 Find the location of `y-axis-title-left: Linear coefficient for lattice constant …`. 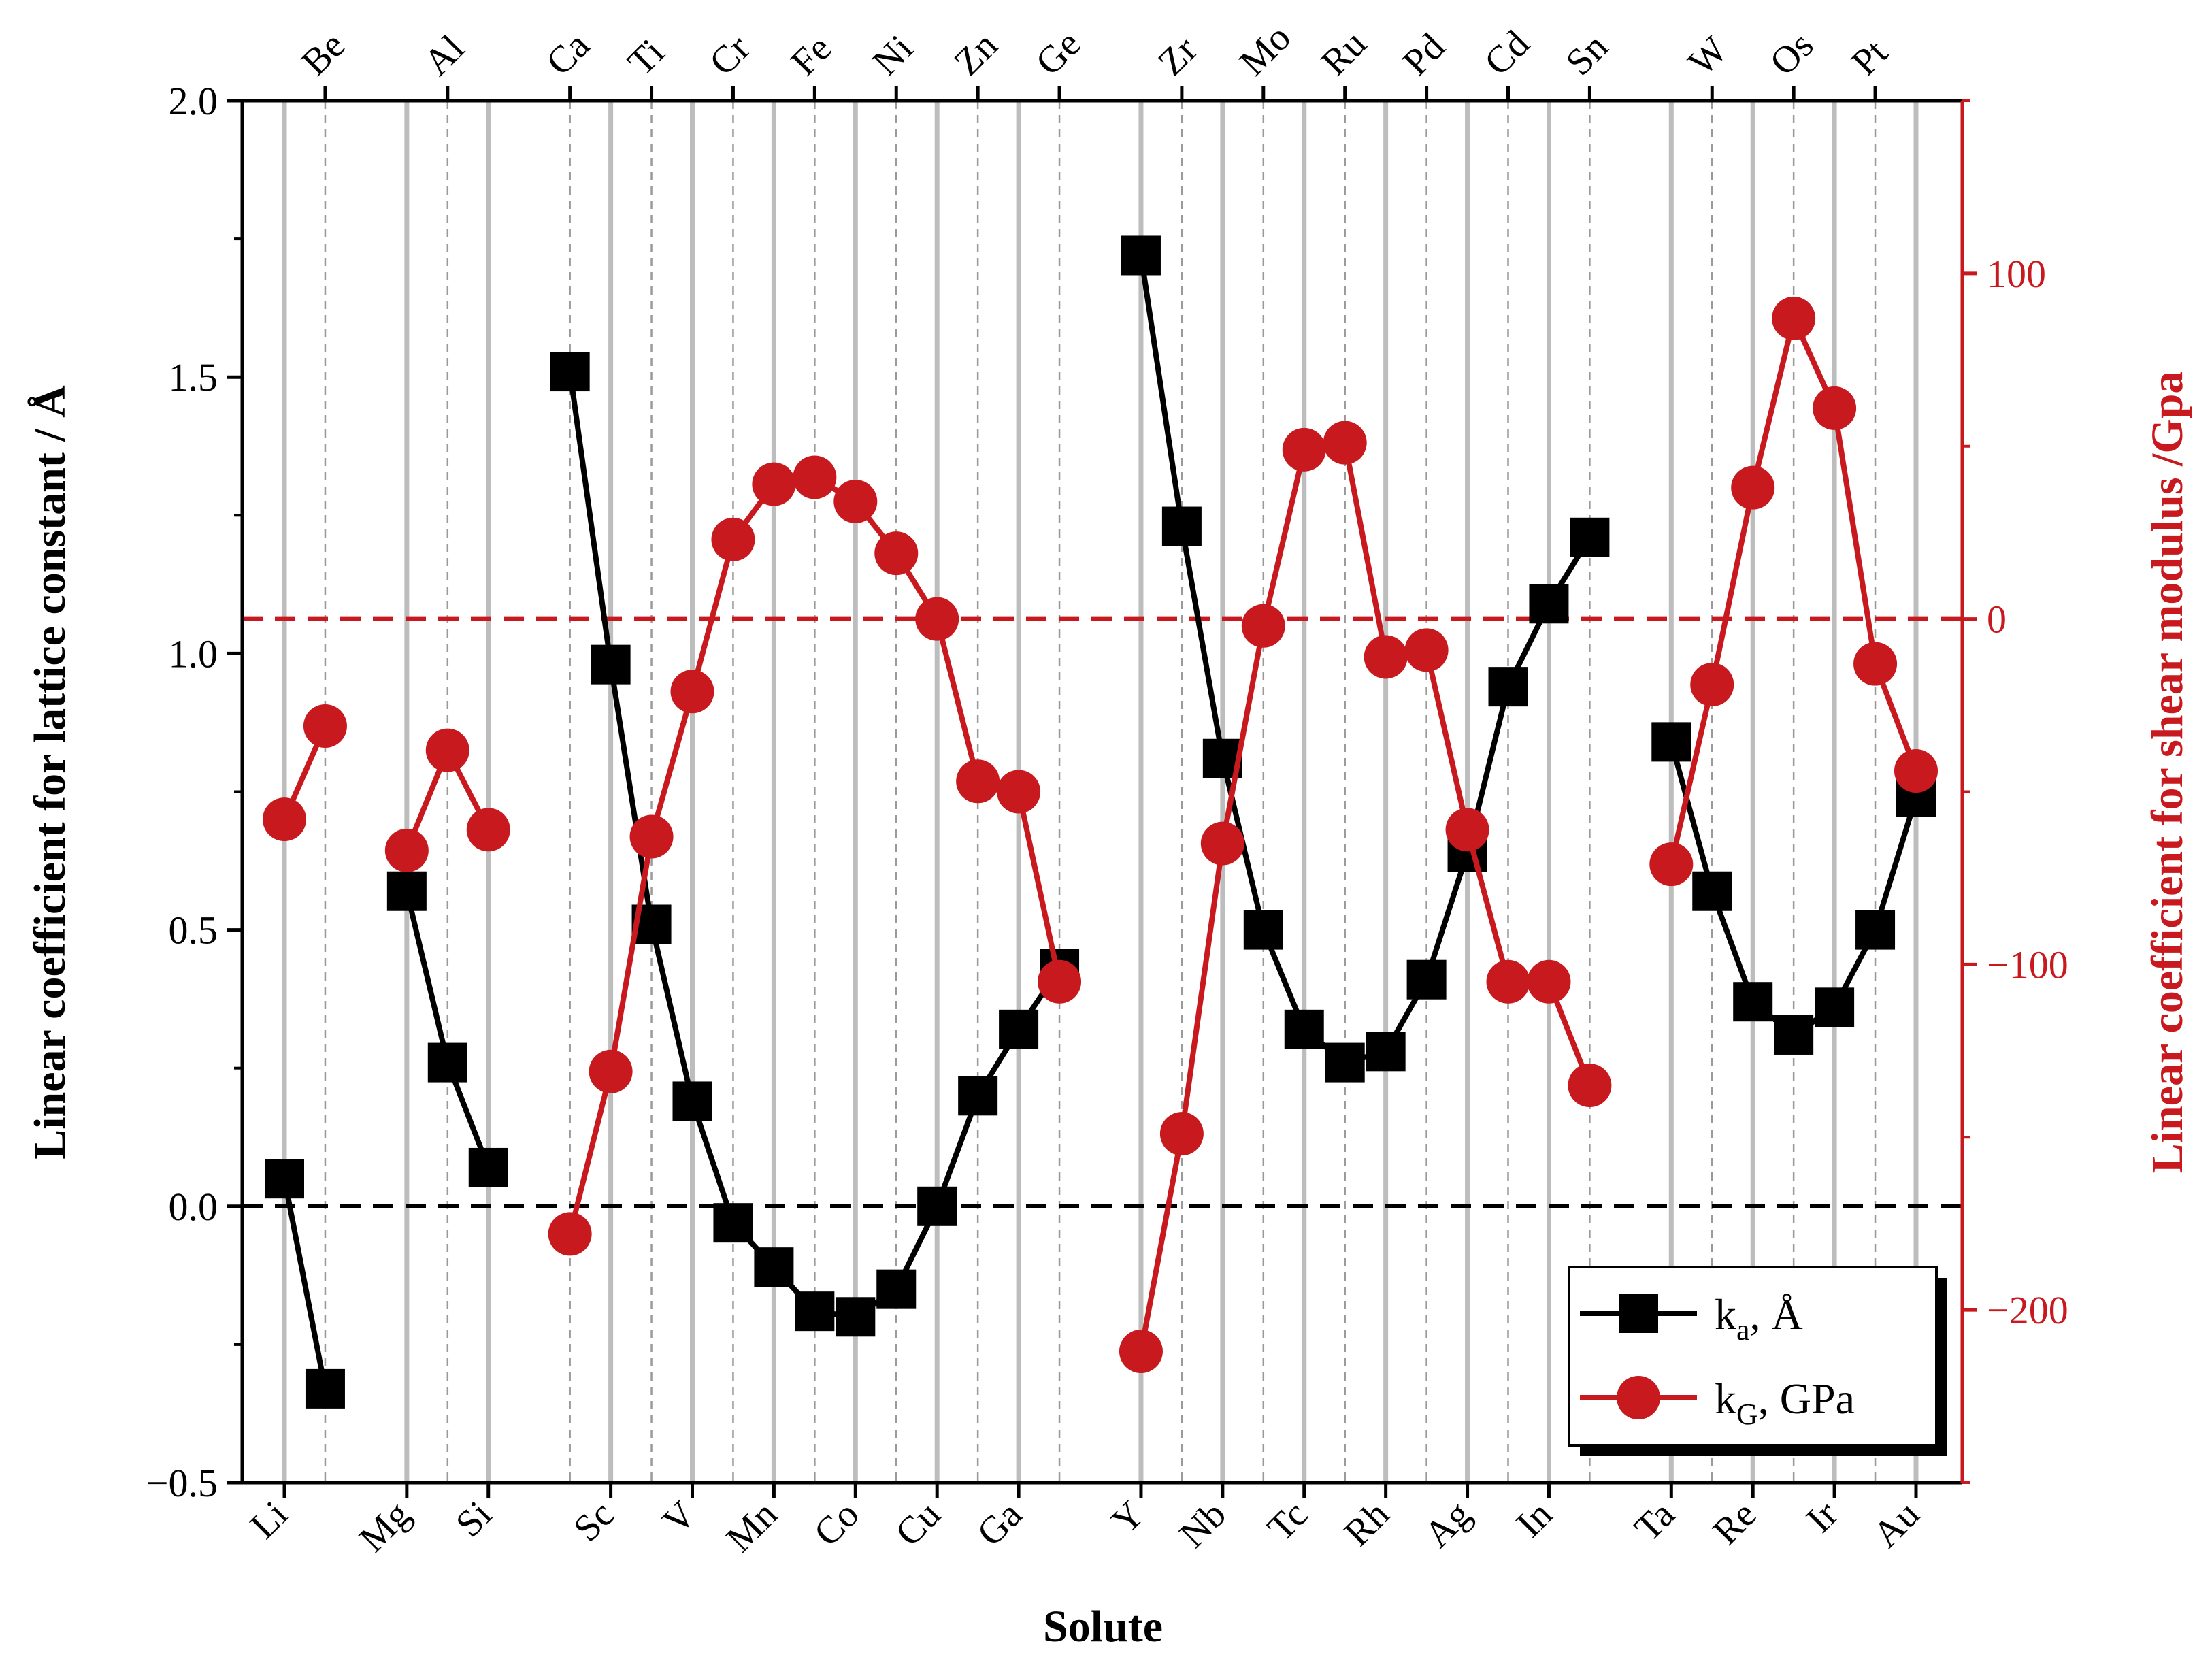

y-axis-title-left: Linear coefficient for lattice constant … is located at coordinates (50, 772).